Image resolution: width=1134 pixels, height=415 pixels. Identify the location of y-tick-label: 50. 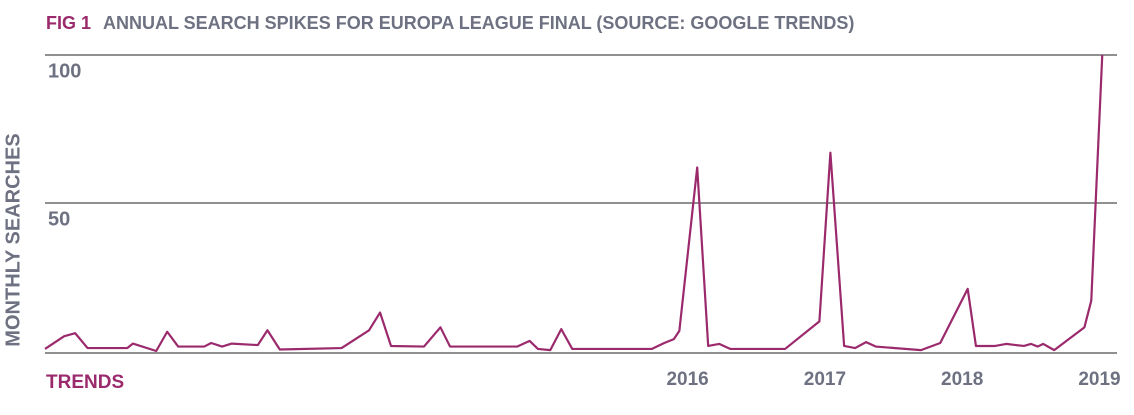
(59, 219).